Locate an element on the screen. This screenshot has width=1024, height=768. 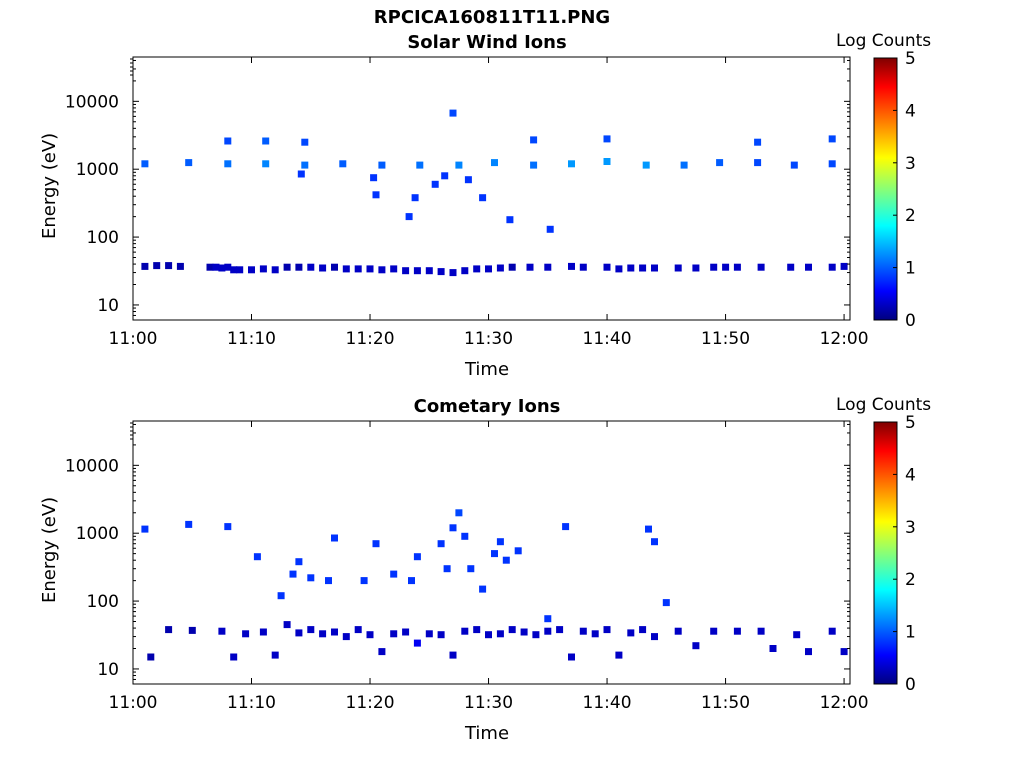
y-tick-label: 10 is located at coordinates (108, 670).